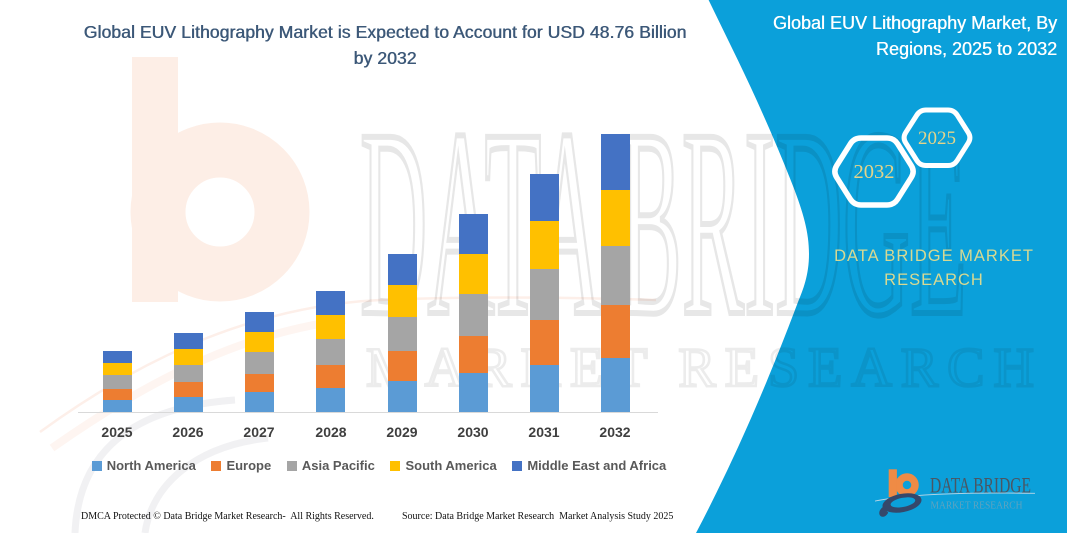  Describe the element at coordinates (980, 485) in the screenshot. I see `svg-text: DATA BRIDGE` at that location.